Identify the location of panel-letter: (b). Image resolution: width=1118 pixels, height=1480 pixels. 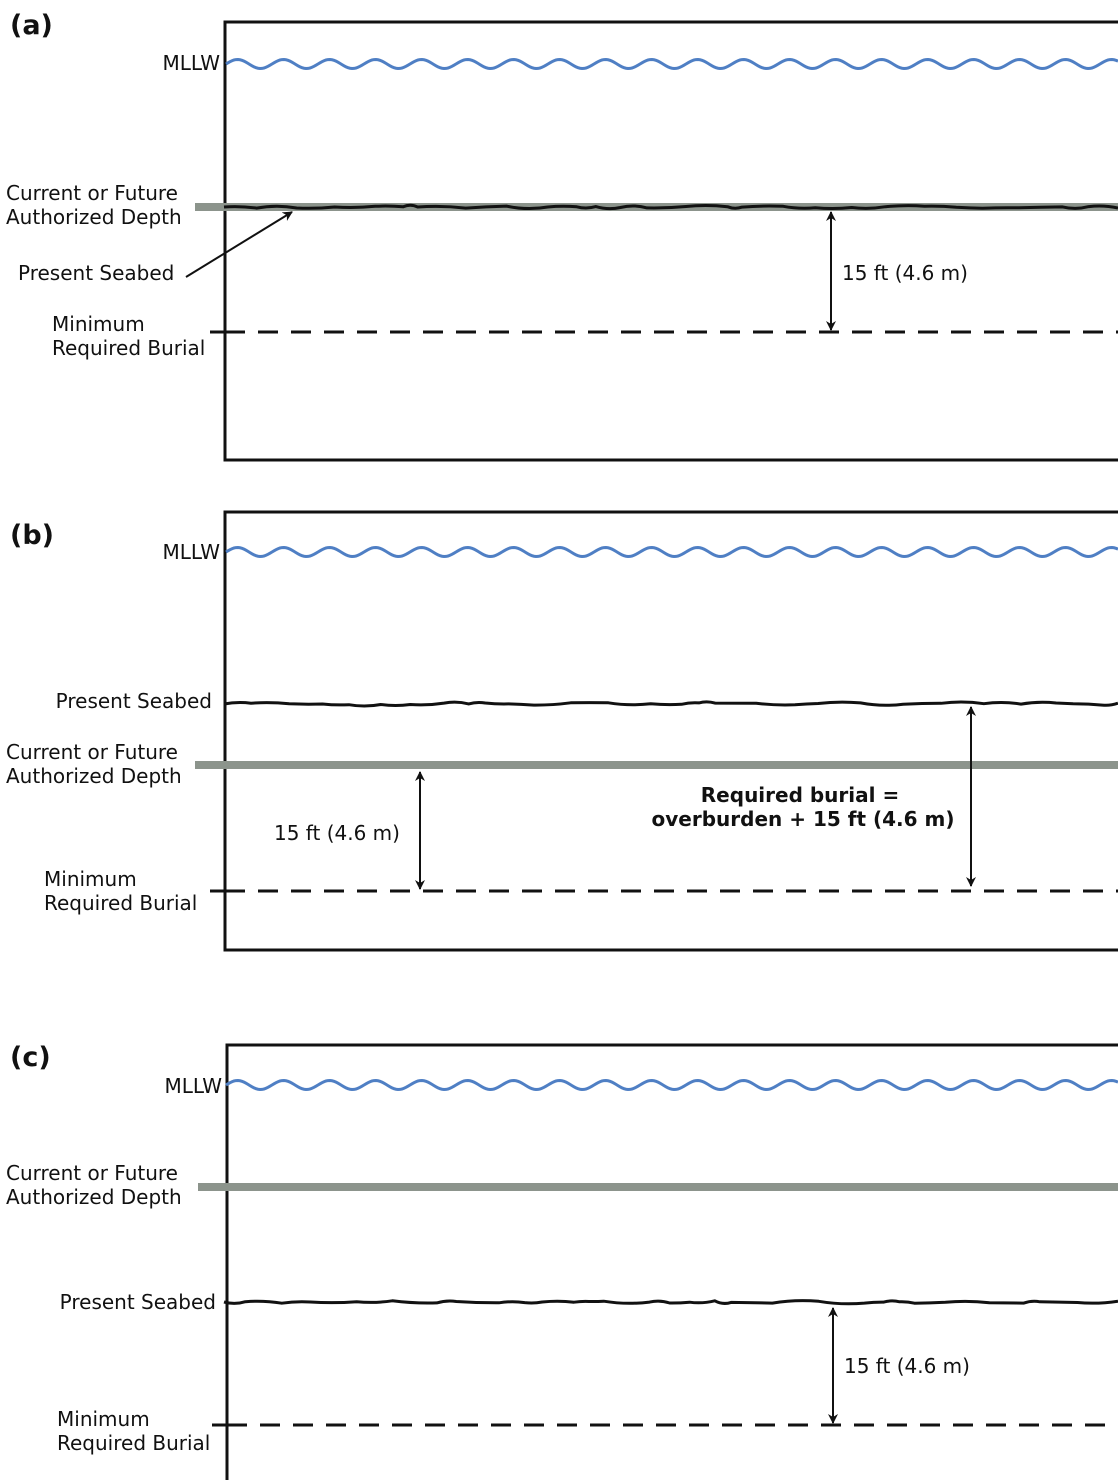
(32, 535).